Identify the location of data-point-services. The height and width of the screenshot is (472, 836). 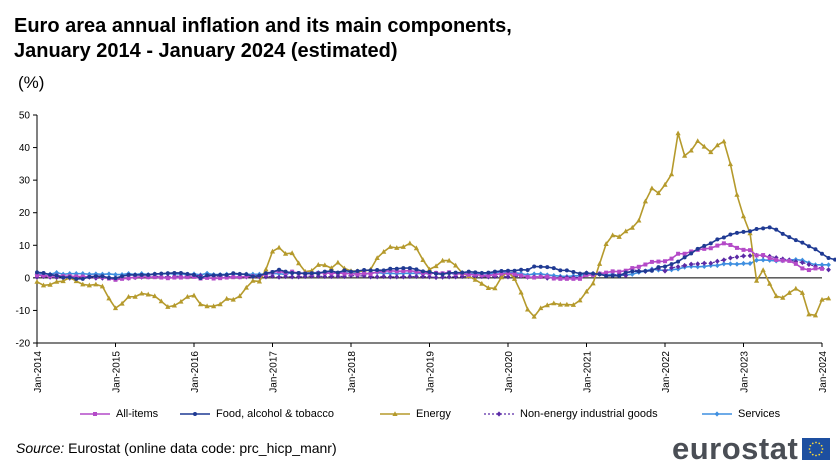
(109, 274).